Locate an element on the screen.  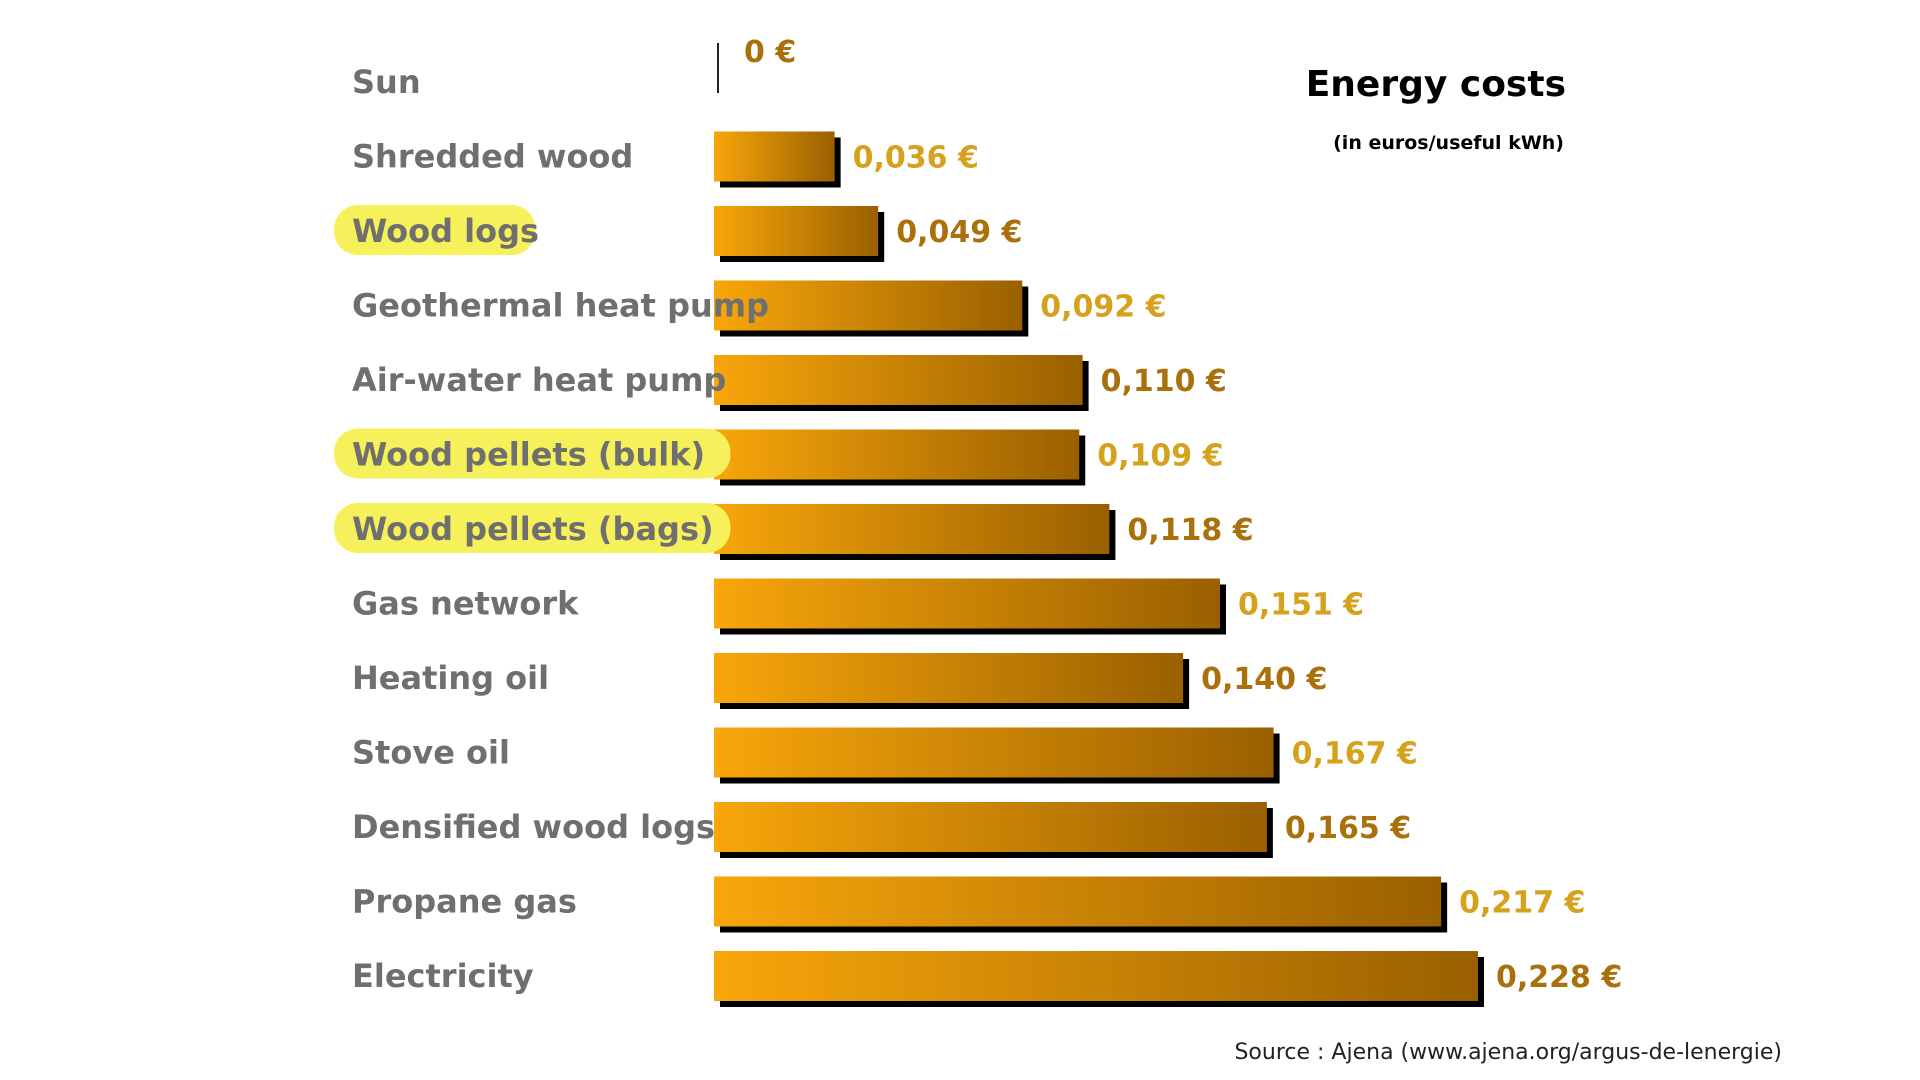
category-label-densified-wood-logs: Densified wood logs is located at coordinates (533, 827).